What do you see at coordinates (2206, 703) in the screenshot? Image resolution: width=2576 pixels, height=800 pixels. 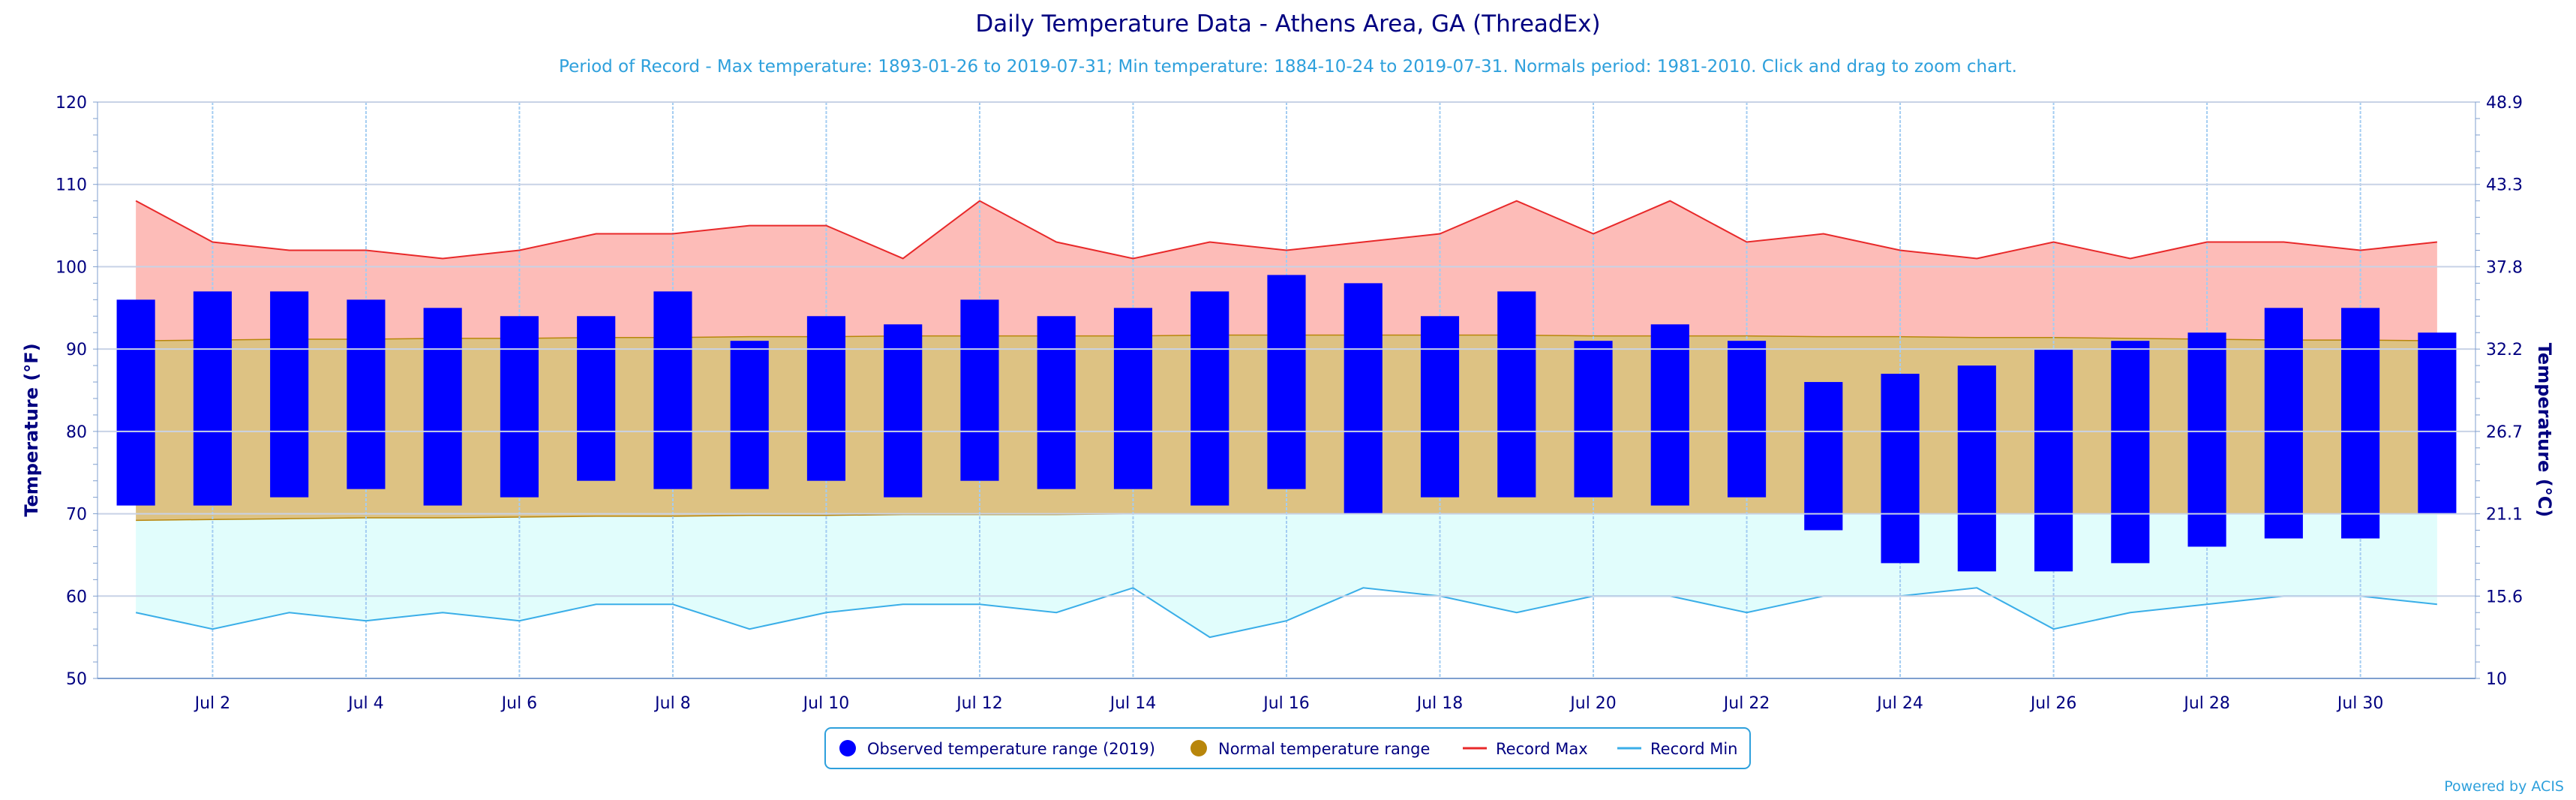 I see `x-tick-label: Jul 28` at bounding box center [2206, 703].